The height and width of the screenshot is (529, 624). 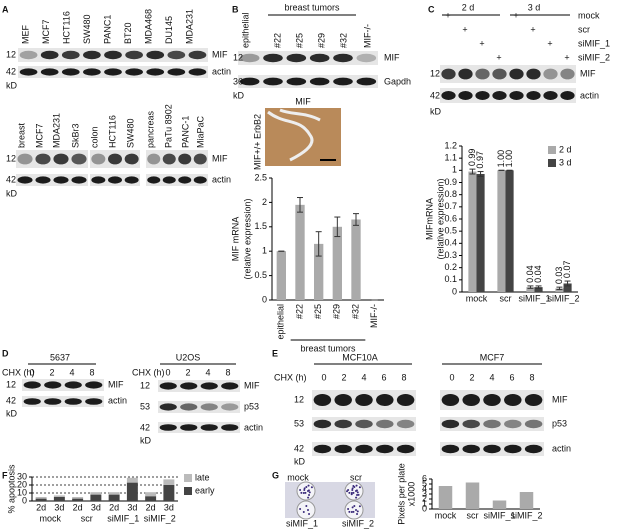 I want to click on y-tick-label: 2, so click(x=424, y=498).